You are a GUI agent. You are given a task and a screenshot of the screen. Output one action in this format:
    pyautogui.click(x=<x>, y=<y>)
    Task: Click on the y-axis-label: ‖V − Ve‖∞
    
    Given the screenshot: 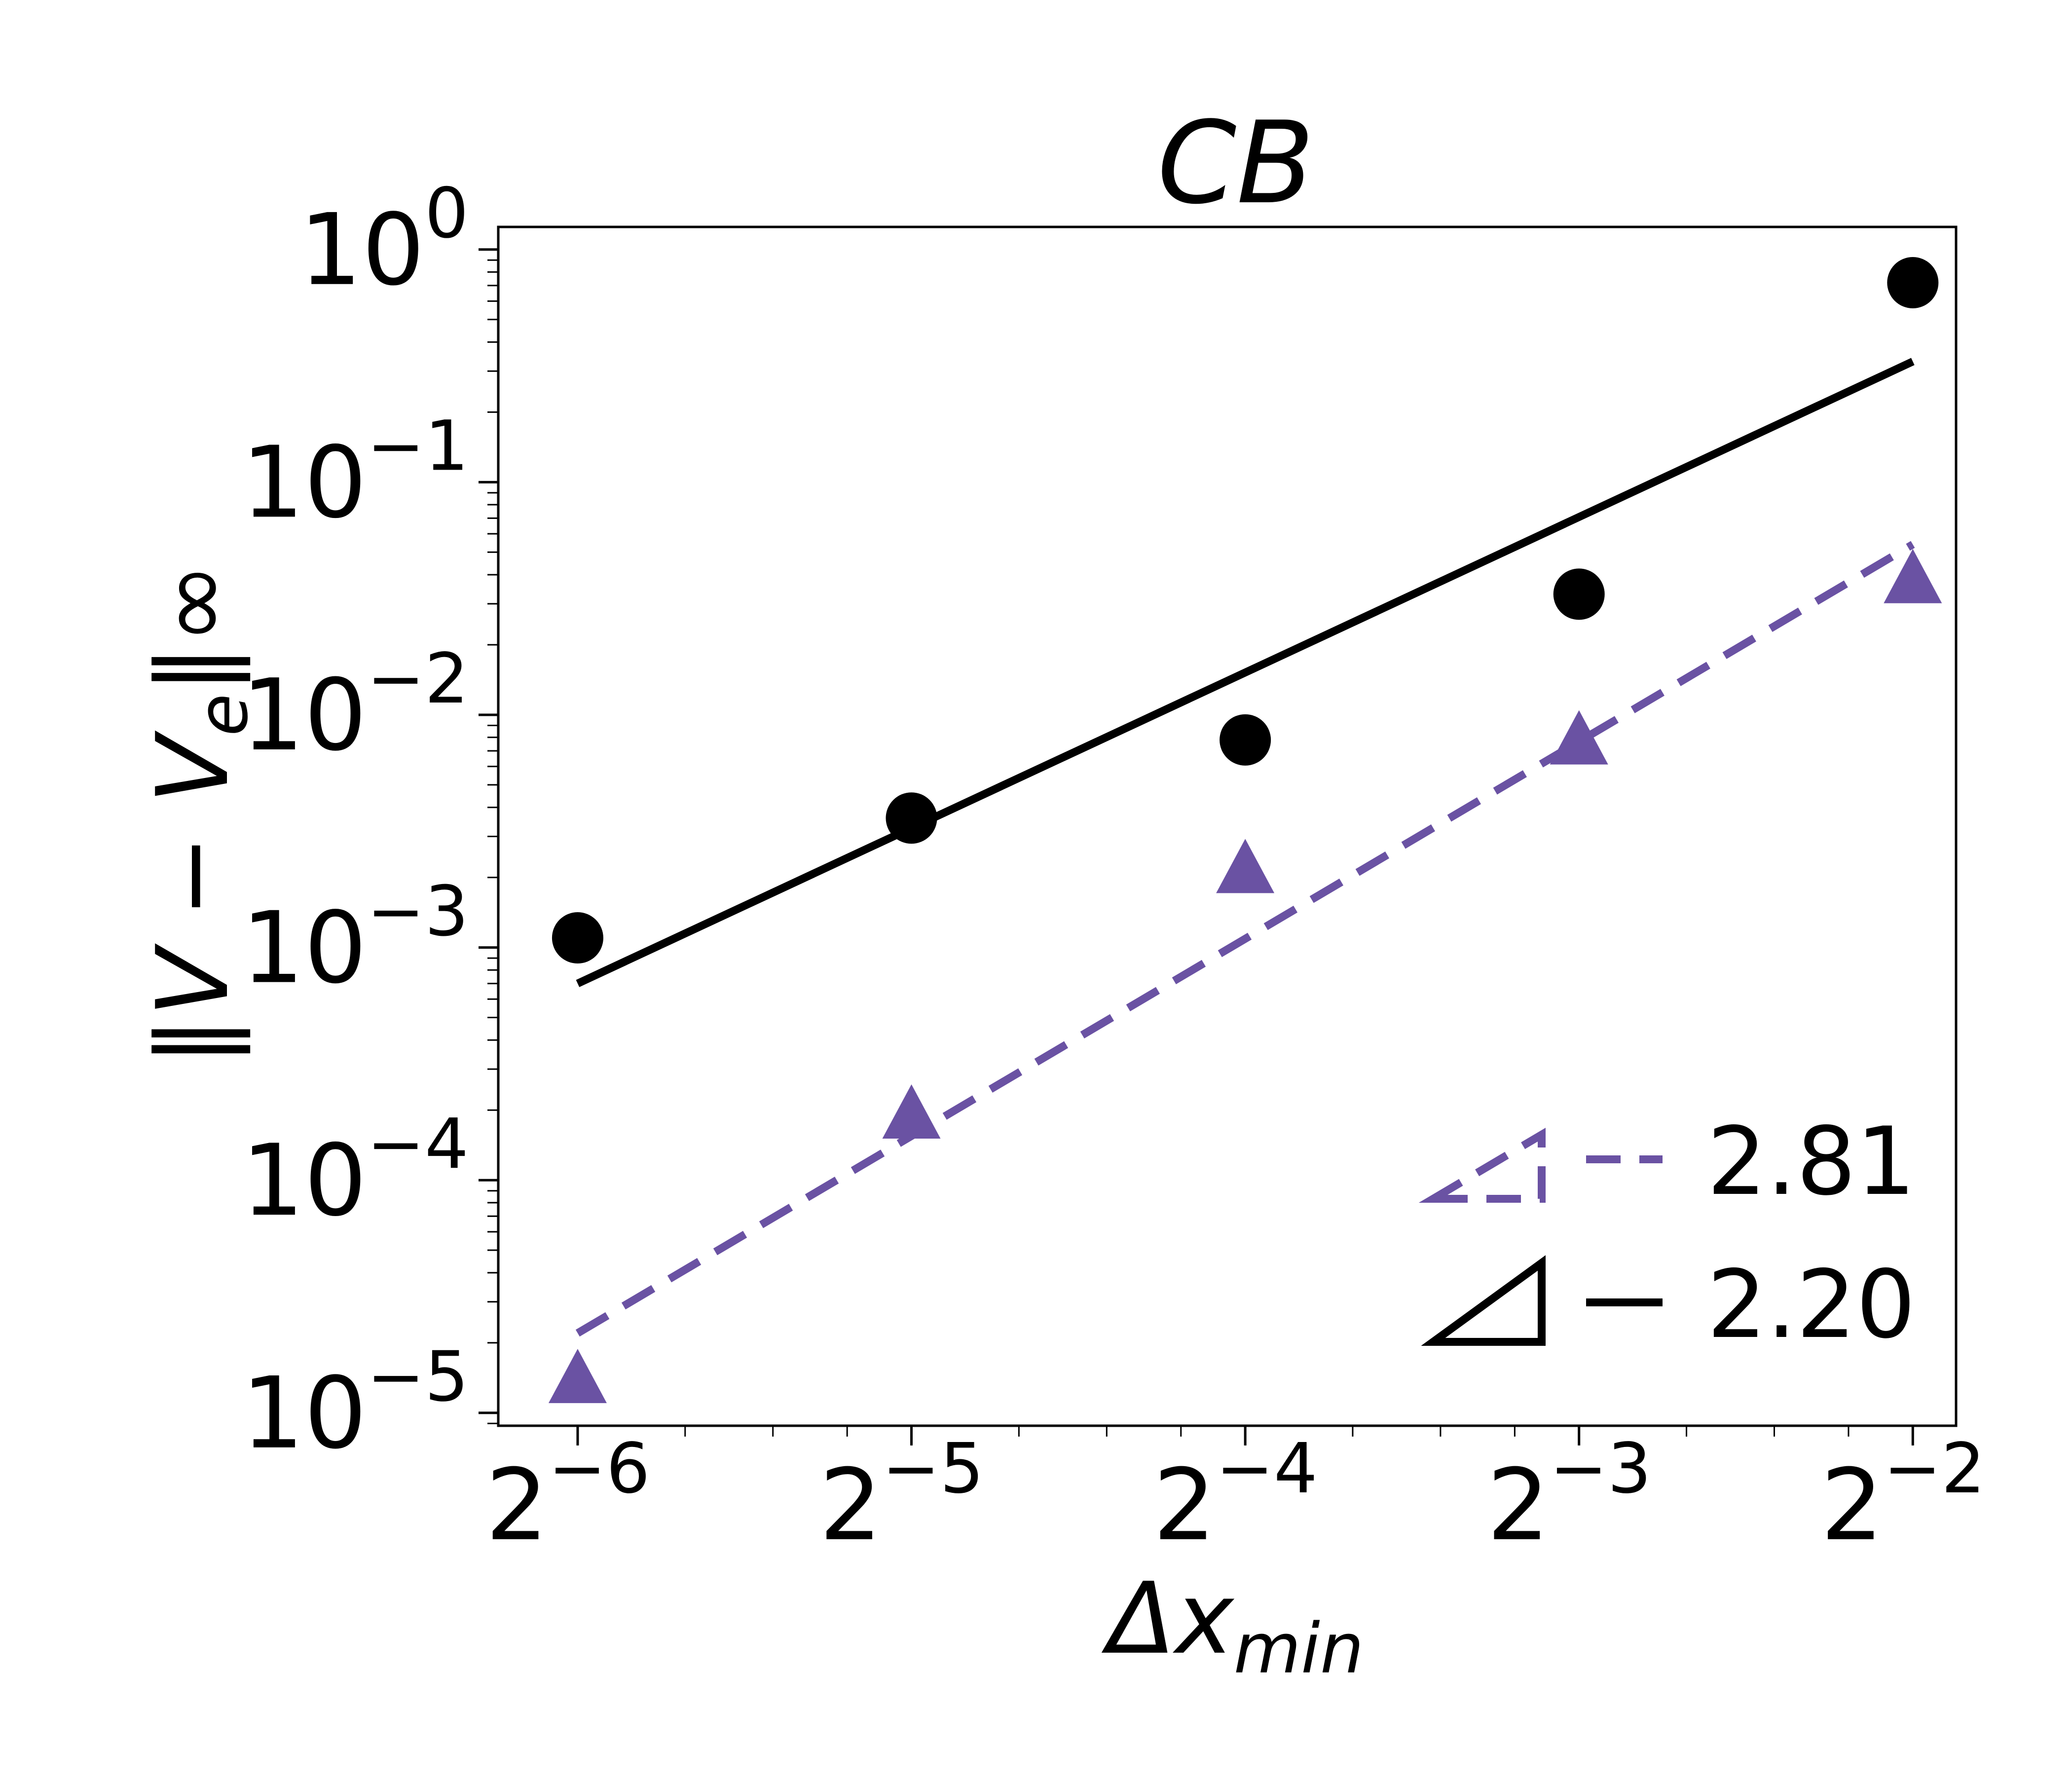 What is the action you would take?
    pyautogui.click(x=200, y=814)
    